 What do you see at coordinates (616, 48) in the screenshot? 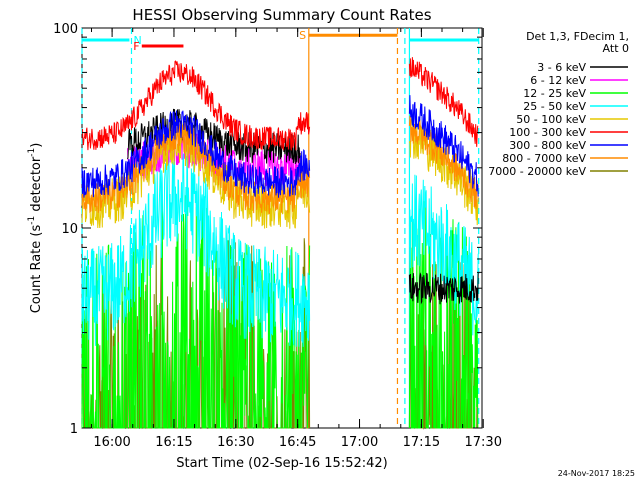
I see `legend-header-line-2: Att 0` at bounding box center [616, 48].